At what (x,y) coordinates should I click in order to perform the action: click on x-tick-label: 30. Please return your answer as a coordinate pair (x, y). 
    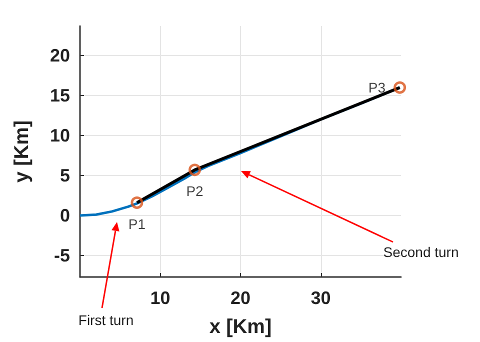
    Looking at the image, I should click on (320, 298).